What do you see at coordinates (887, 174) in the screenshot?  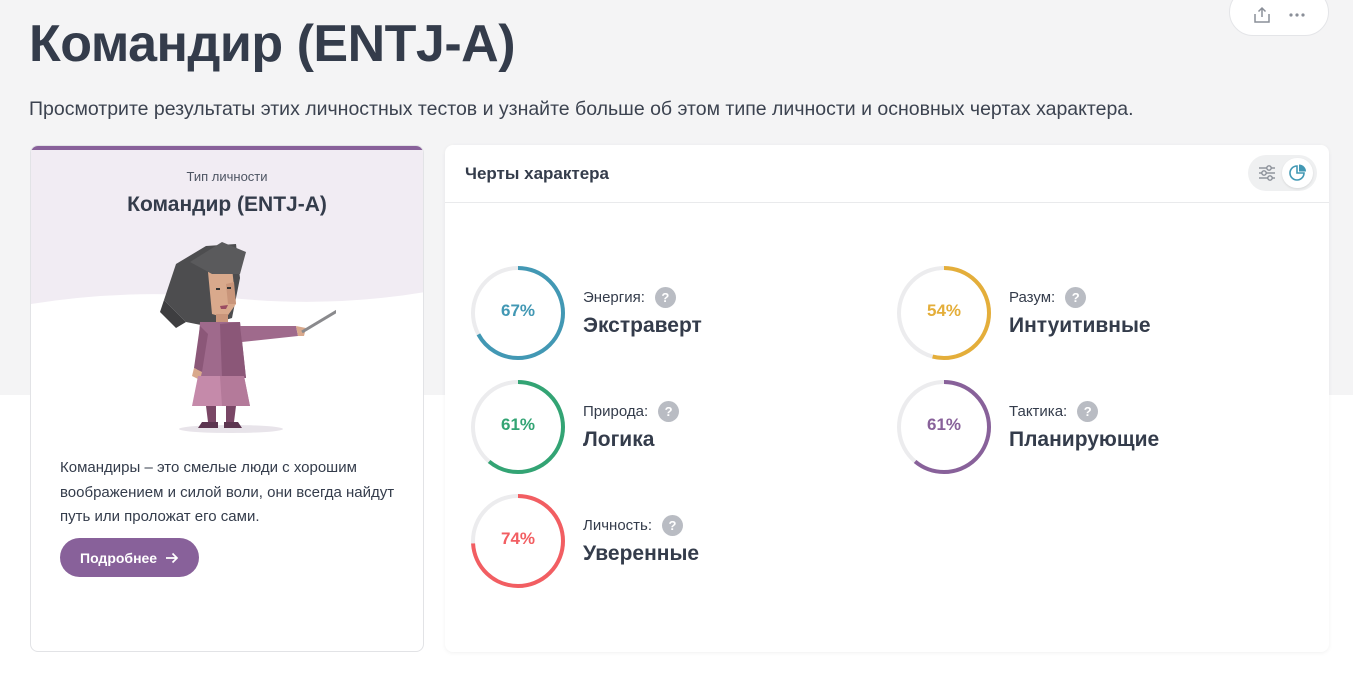 I see `traits-card-header: Черты характера` at bounding box center [887, 174].